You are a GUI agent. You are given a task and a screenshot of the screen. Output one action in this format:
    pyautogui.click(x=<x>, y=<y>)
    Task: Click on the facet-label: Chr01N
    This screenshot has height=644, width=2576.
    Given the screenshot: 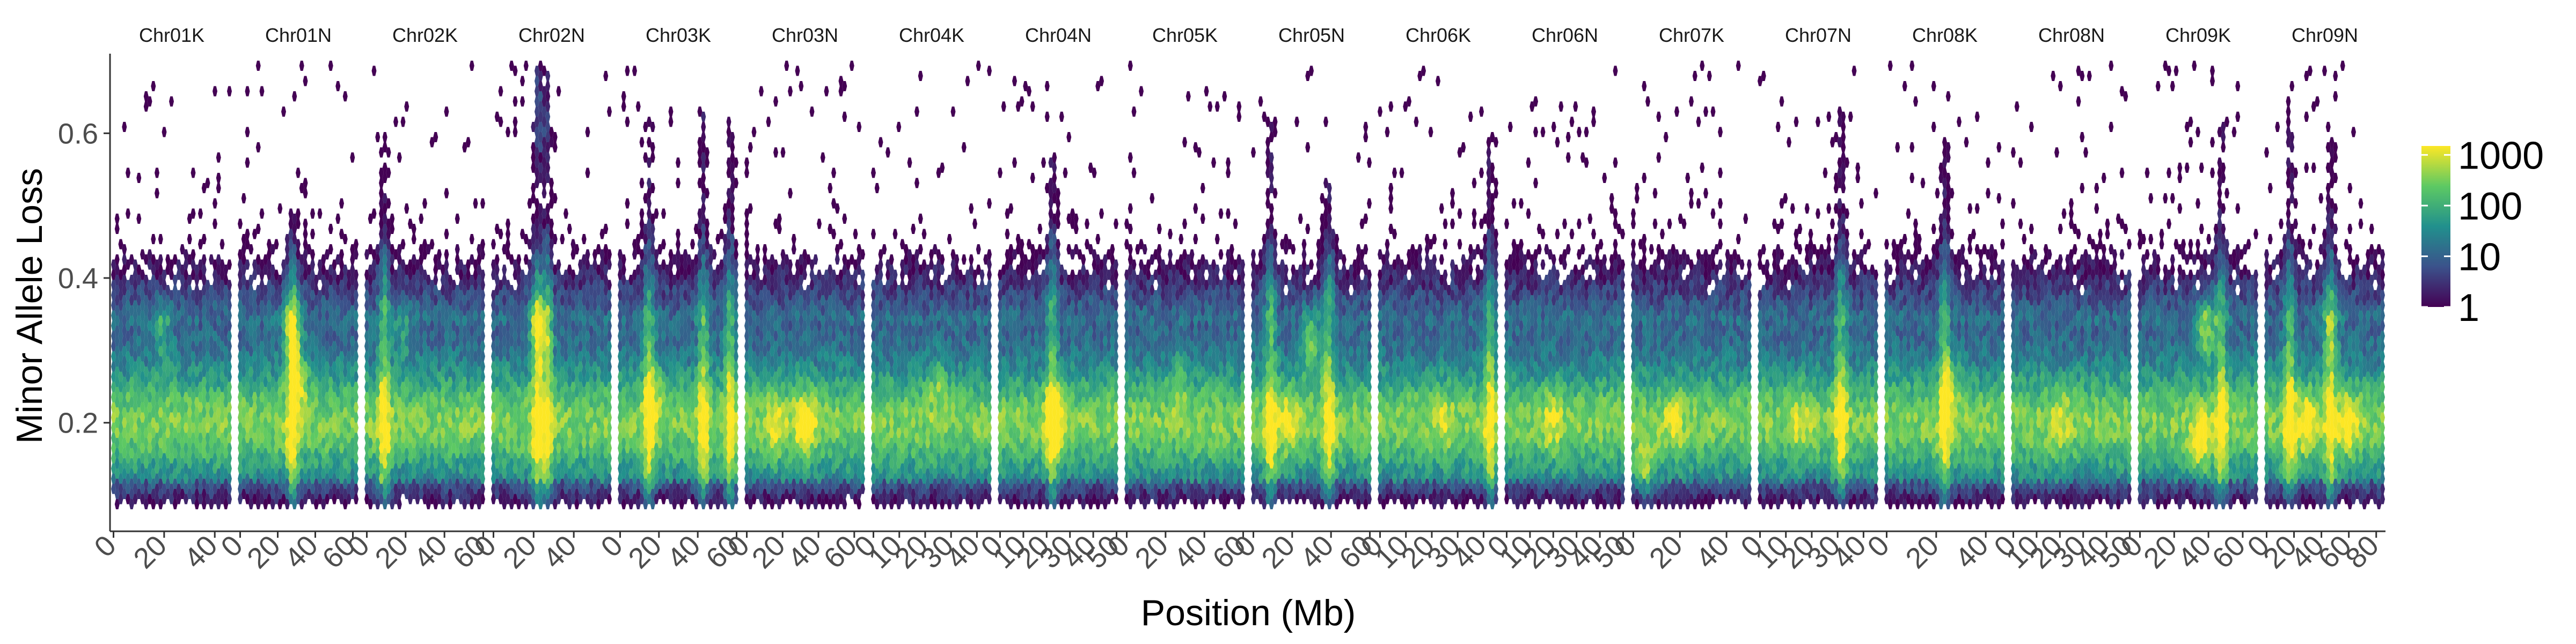 What is the action you would take?
    pyautogui.click(x=298, y=35)
    